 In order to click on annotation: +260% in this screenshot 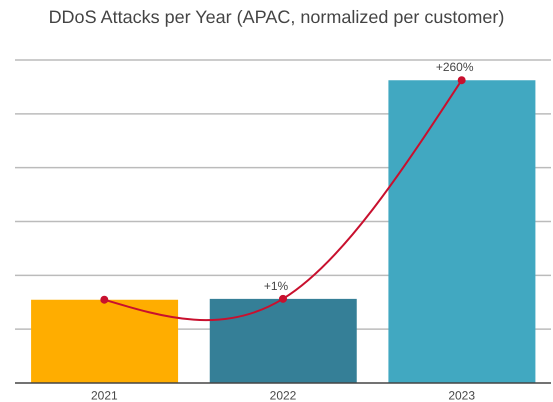, I will do `click(455, 67)`.